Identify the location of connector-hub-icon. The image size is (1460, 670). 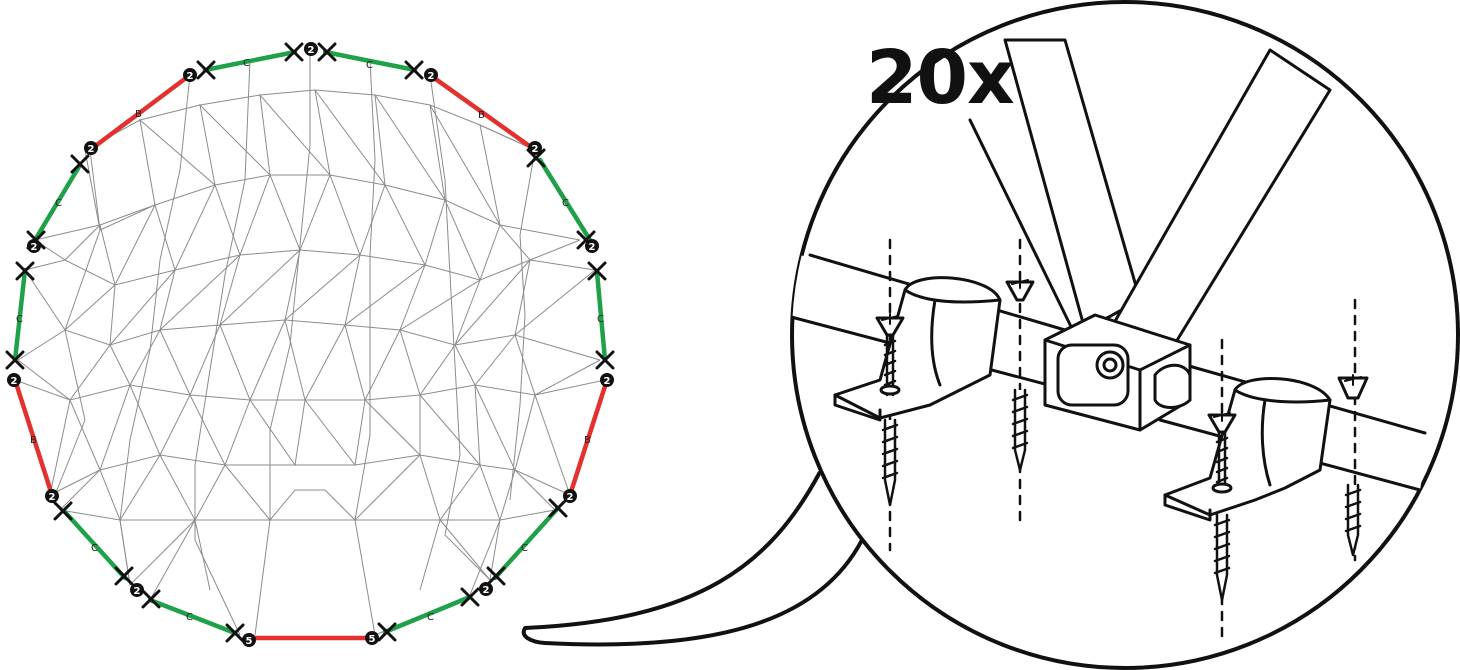
(1117, 372).